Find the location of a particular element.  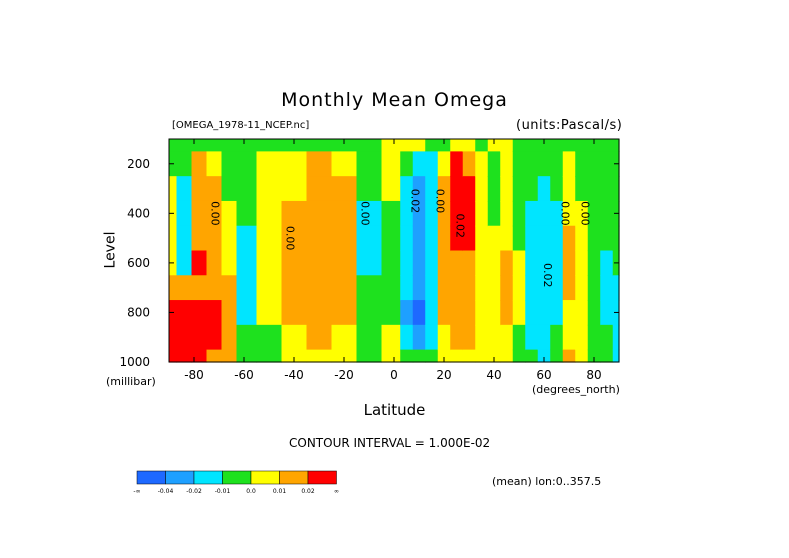

y-axis-unit: (millibar) is located at coordinates (131, 381).